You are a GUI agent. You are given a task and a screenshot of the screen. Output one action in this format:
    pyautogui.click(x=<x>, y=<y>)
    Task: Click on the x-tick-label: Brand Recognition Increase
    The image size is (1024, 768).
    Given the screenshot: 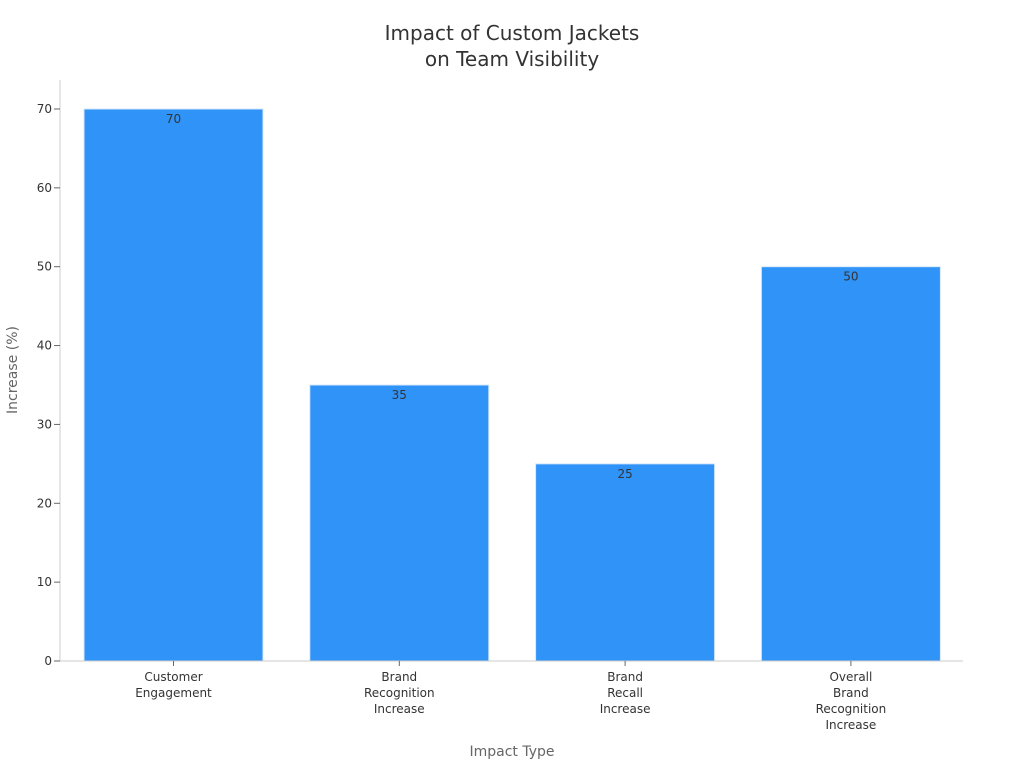 What is the action you would take?
    pyautogui.click(x=399, y=693)
    